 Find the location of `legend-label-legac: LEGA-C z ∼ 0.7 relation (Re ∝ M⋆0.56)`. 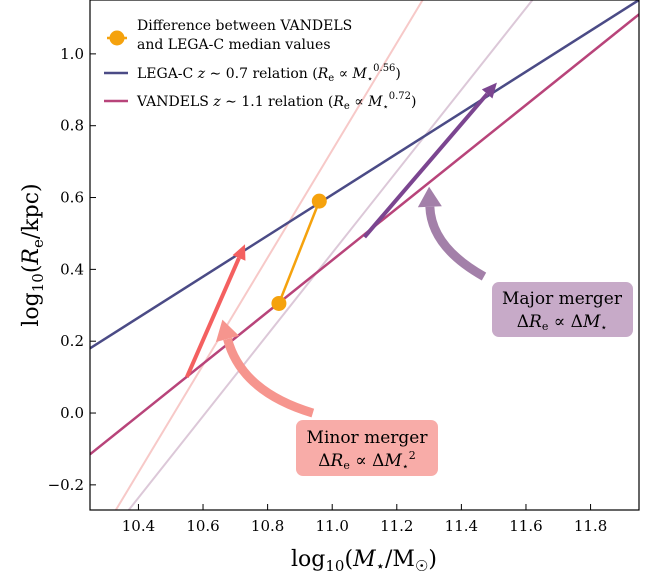

legend-label-legac: LEGA-C z ∼ 0.7 relation (Re ∝ M⋆0.56) is located at coordinates (269, 74).